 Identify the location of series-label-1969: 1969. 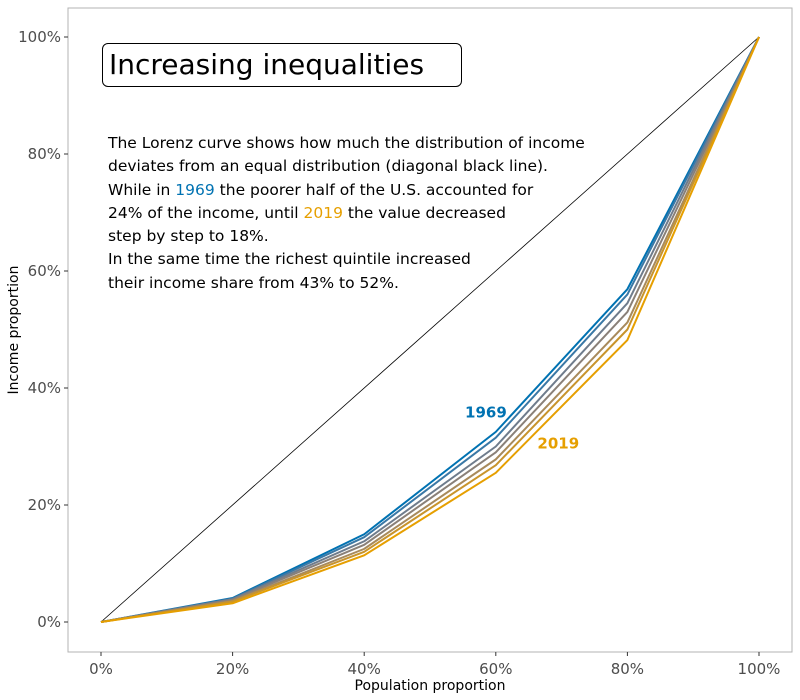
(486, 412).